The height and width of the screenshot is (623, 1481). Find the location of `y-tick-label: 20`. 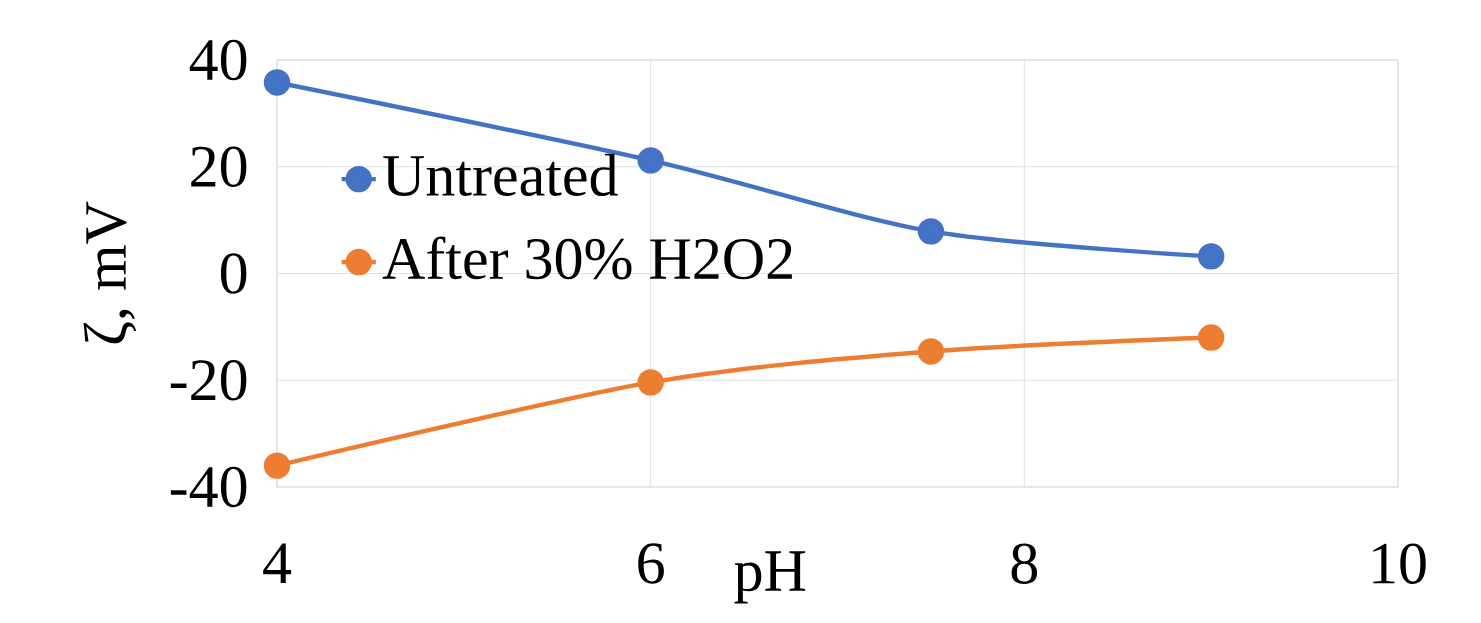

y-tick-label: 20 is located at coordinates (219, 166).